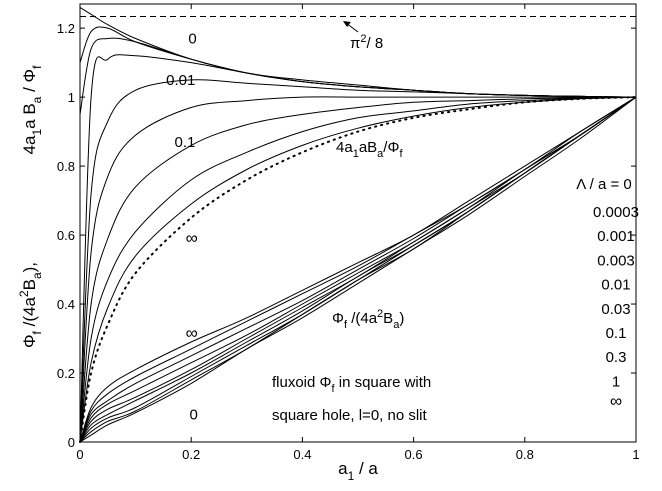 The width and height of the screenshot is (662, 491). Describe the element at coordinates (347, 24) in the screenshot. I see `reference-arrowhead` at that location.